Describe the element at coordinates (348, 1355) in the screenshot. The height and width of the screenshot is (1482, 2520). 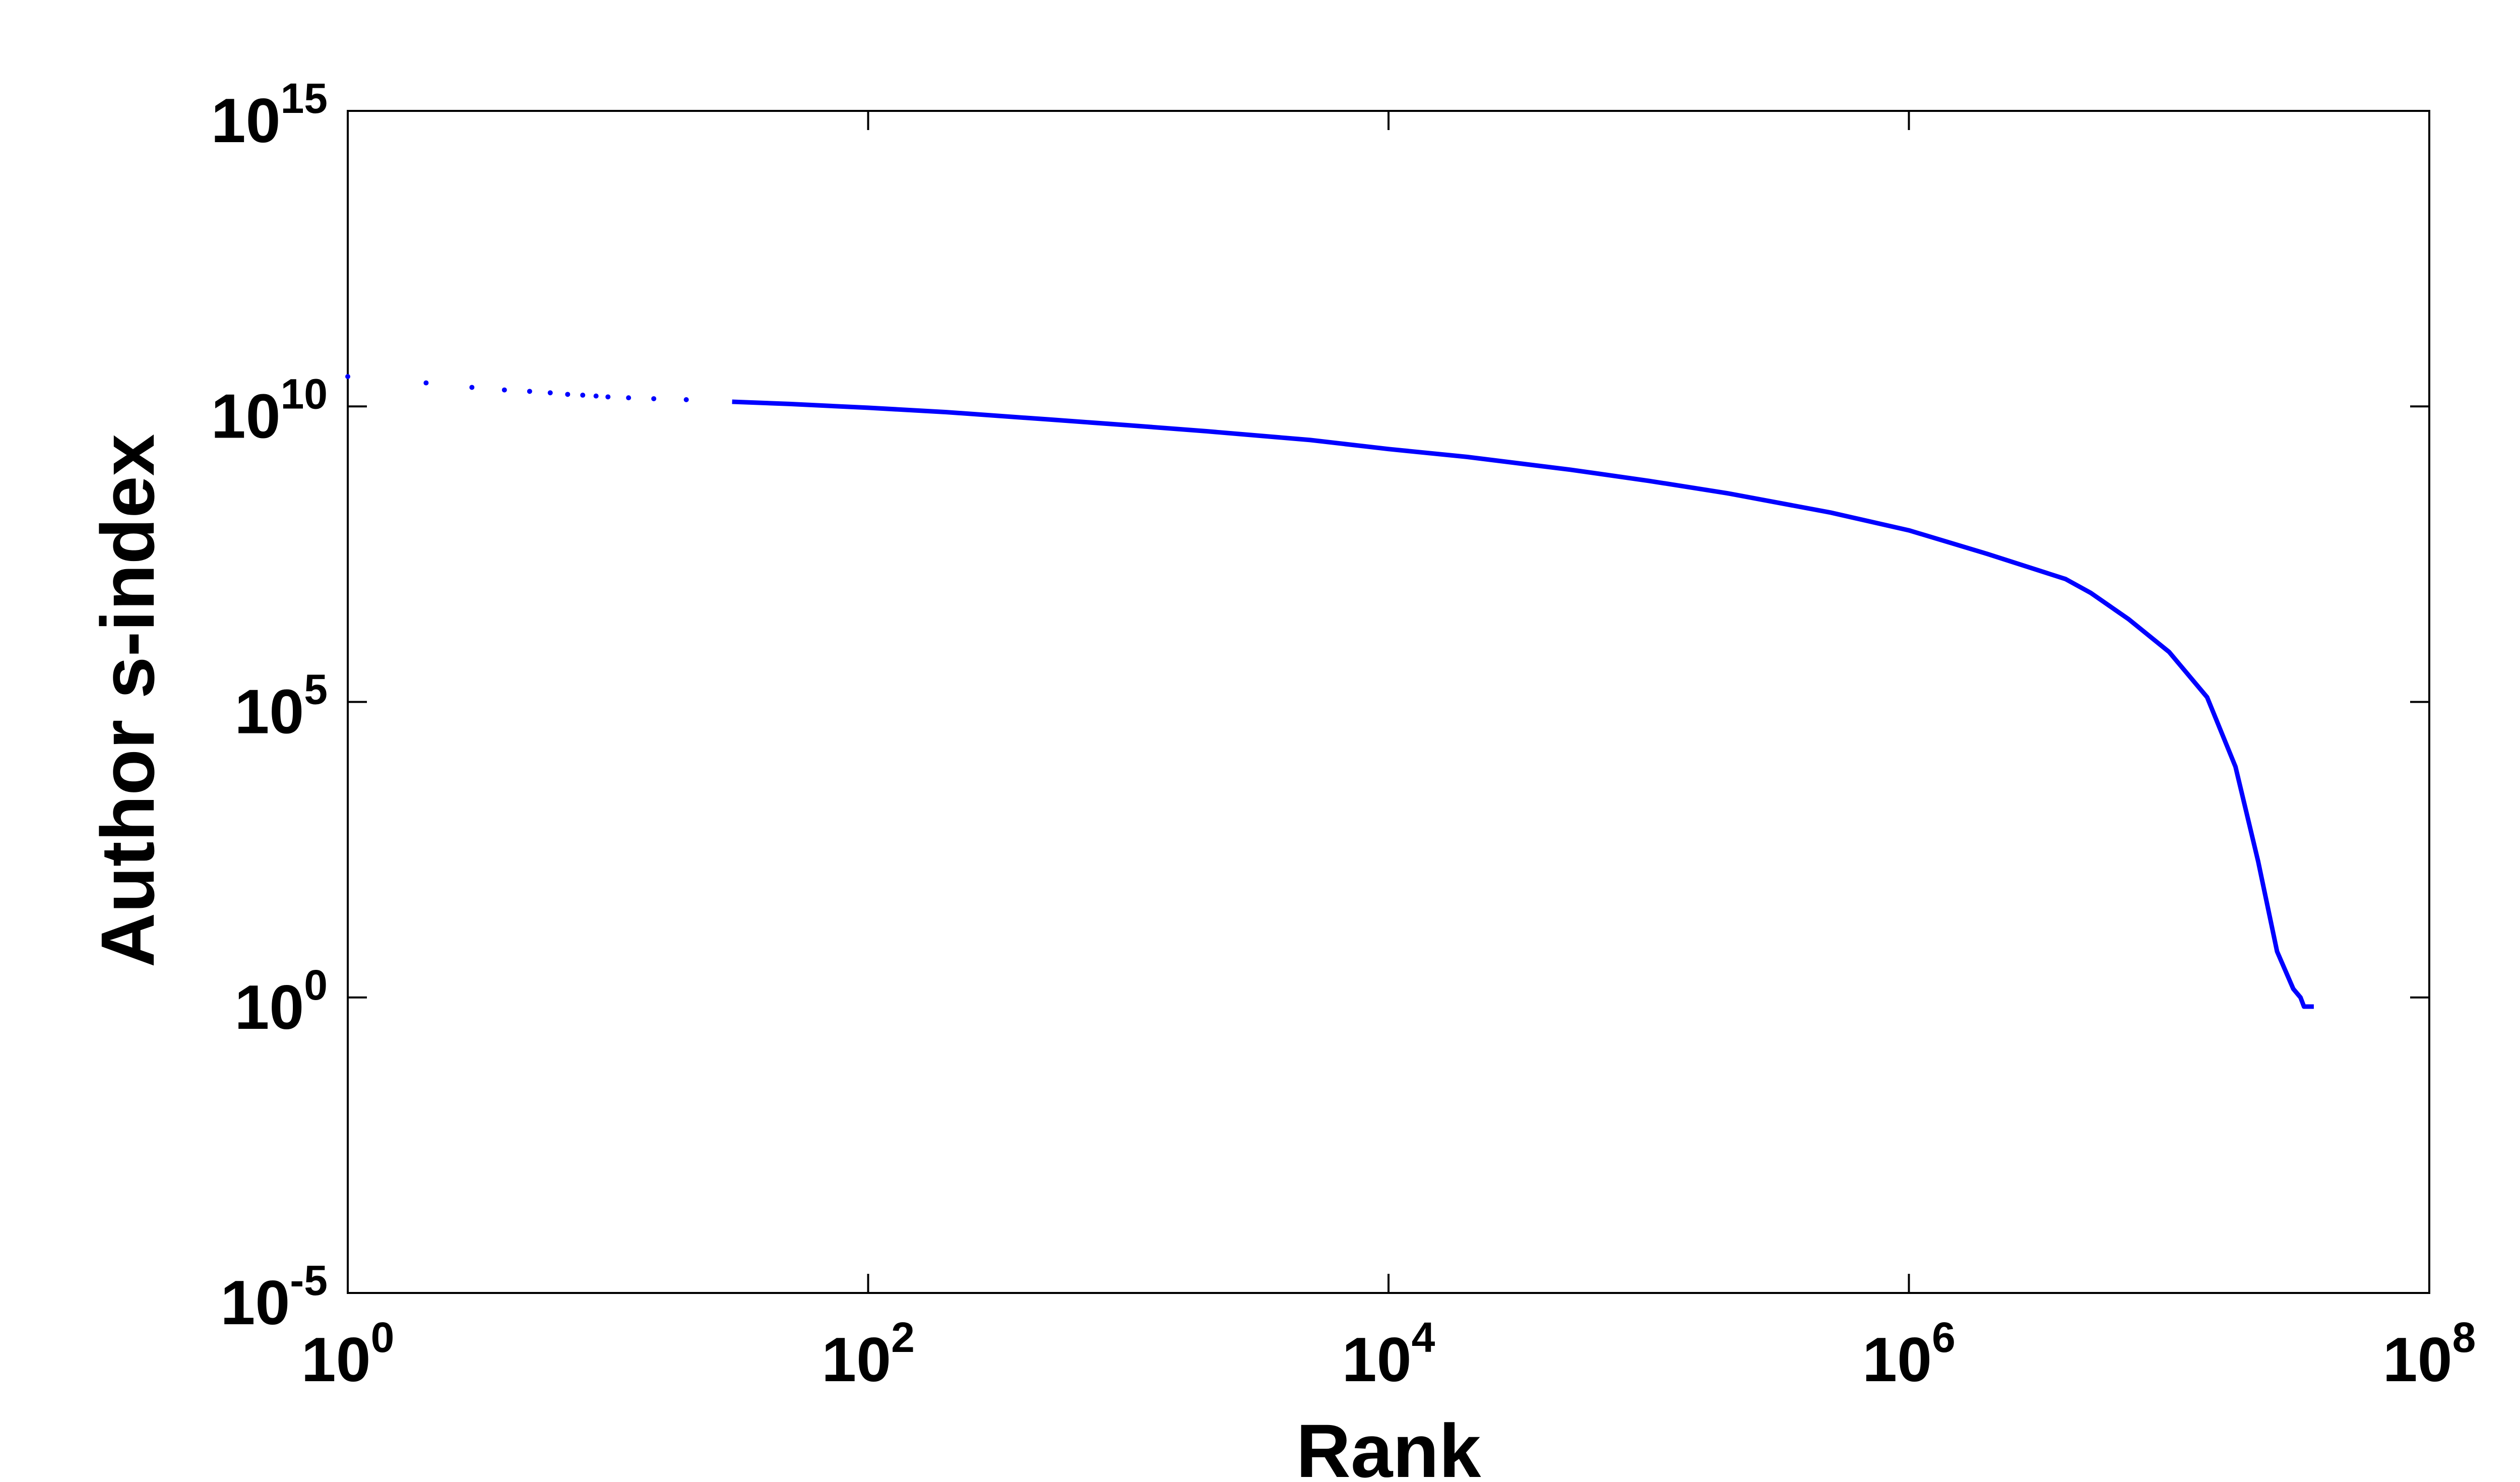
I see `x-tick-label: 10⁰` at that location.